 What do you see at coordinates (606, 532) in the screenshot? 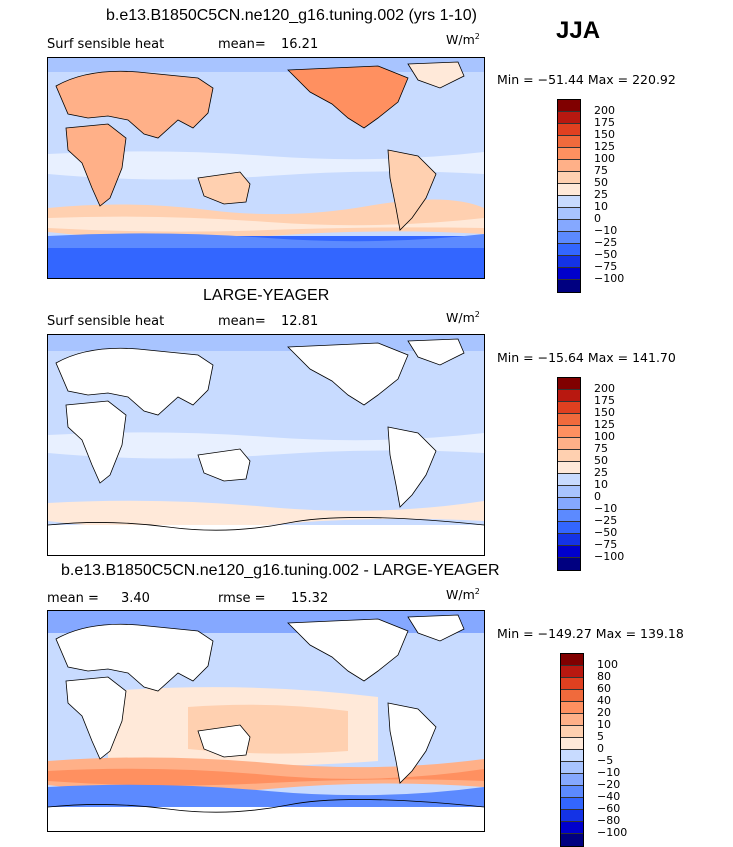
I see `panel2-colorbar-tick-label: −50` at bounding box center [606, 532].